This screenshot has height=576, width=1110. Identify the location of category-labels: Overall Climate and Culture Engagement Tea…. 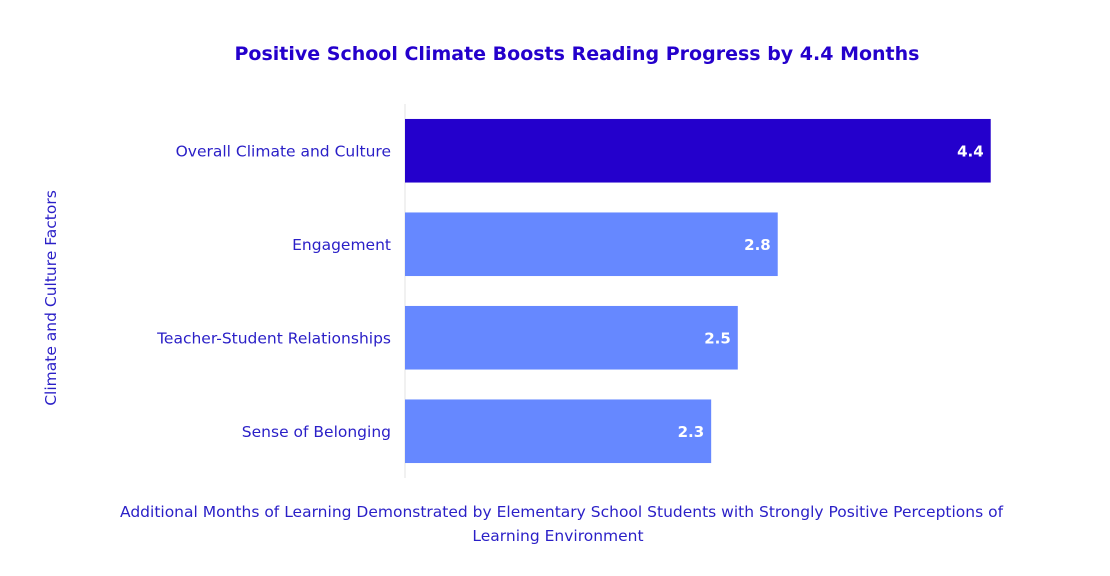
(273, 291).